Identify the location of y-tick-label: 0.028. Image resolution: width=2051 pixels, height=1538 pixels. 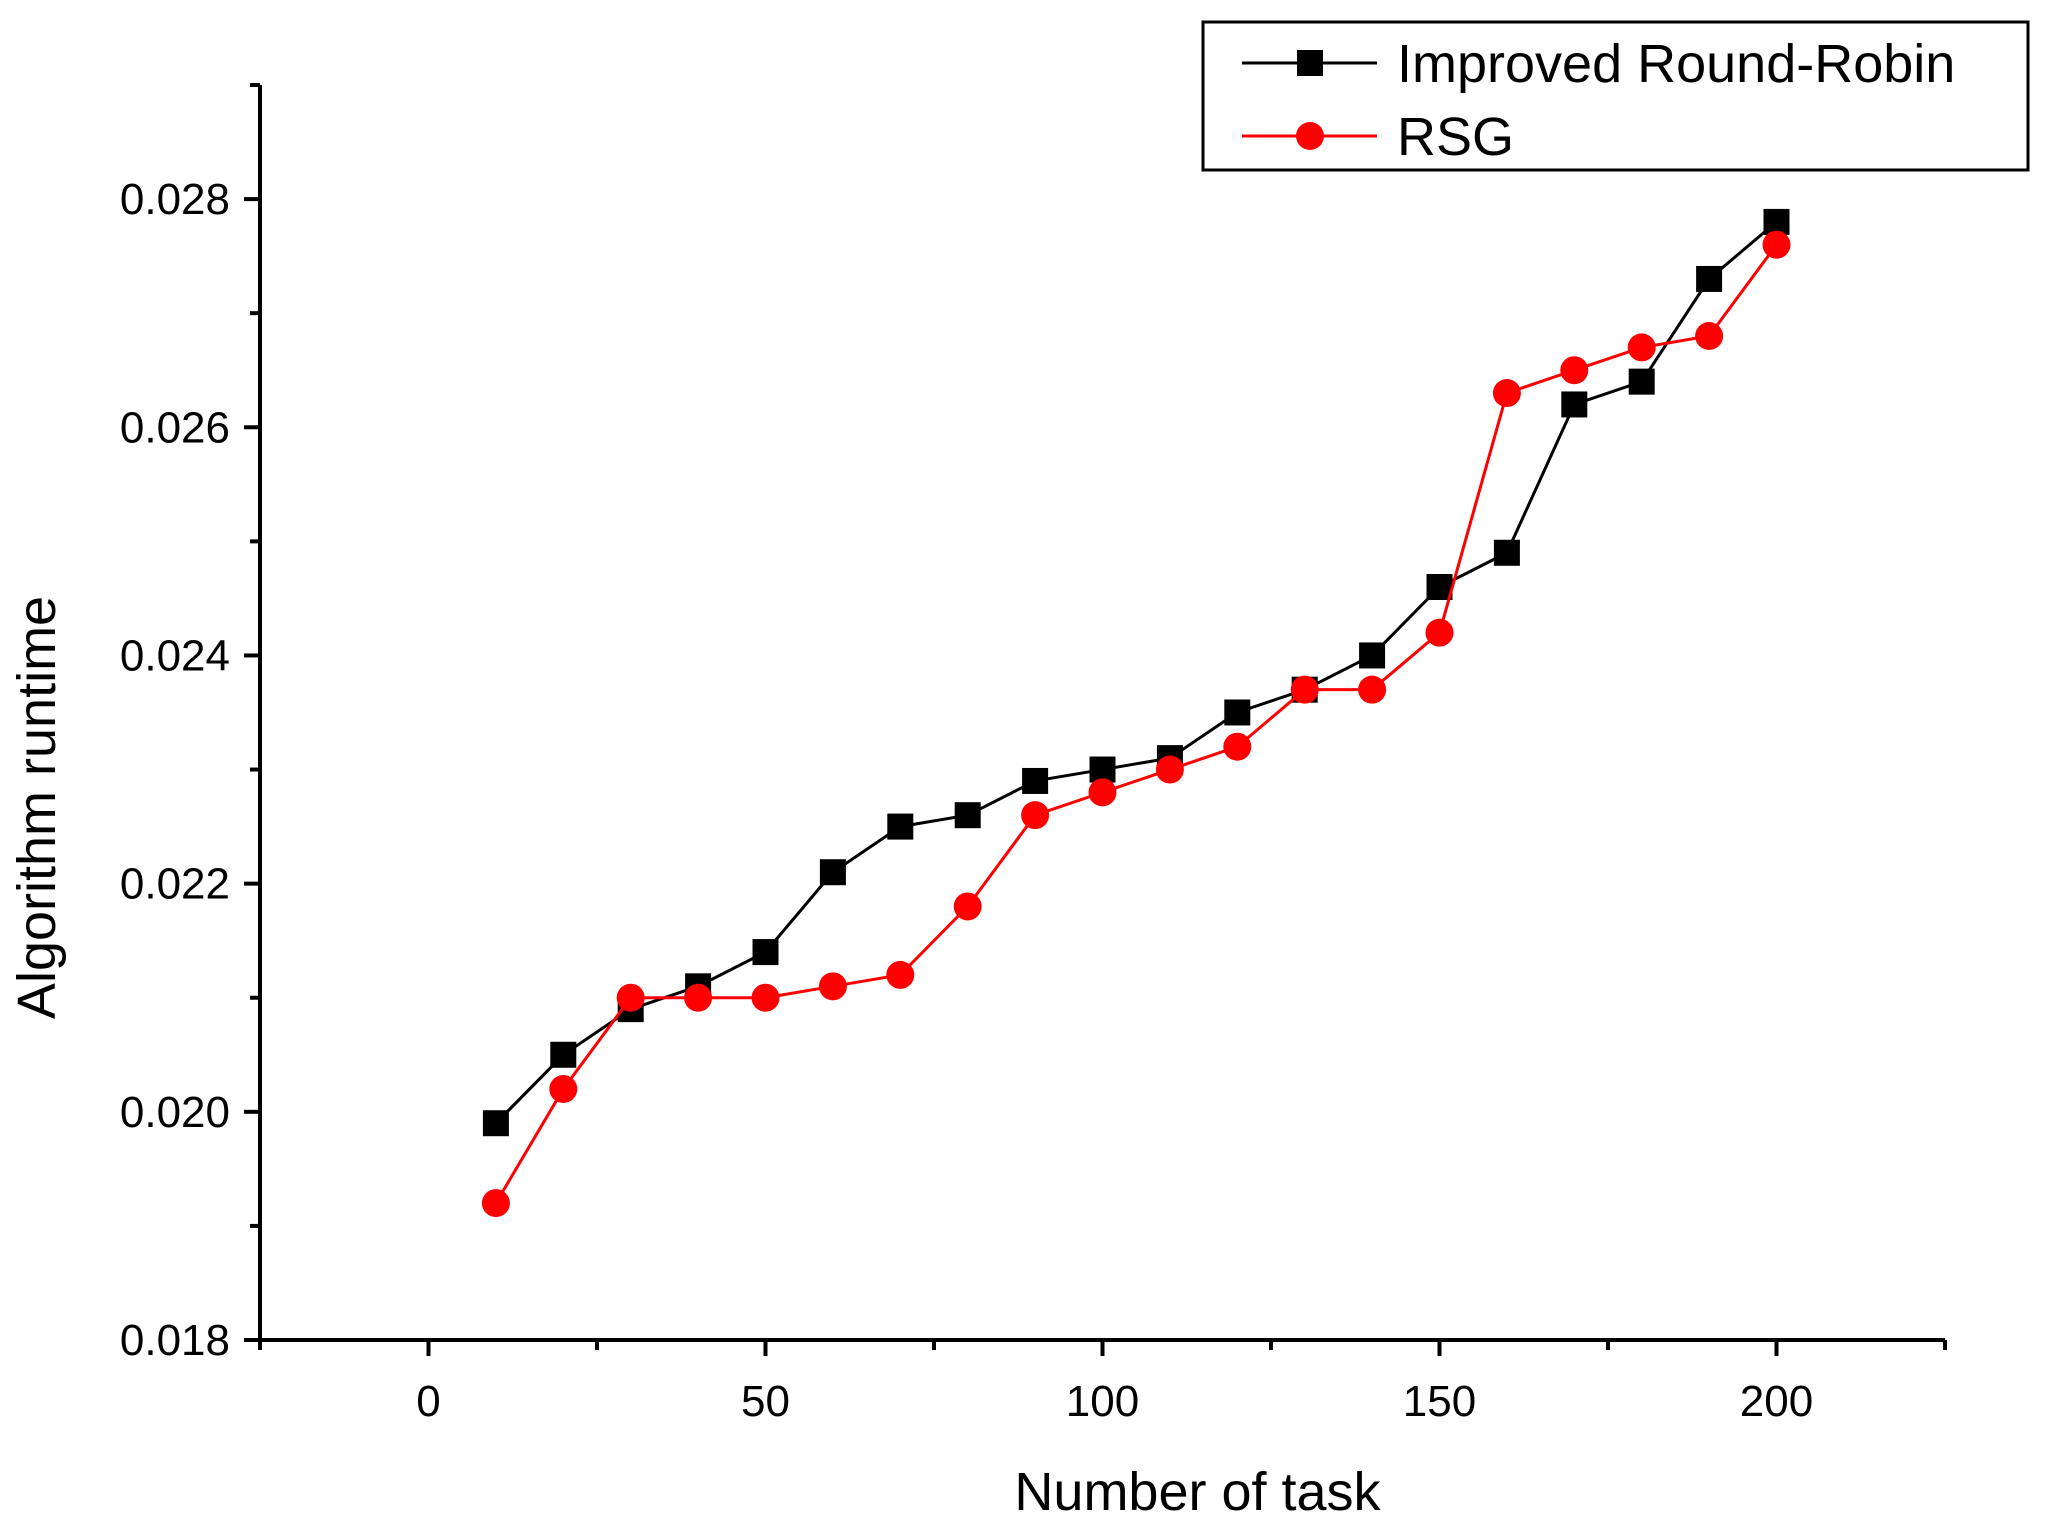
(175, 199).